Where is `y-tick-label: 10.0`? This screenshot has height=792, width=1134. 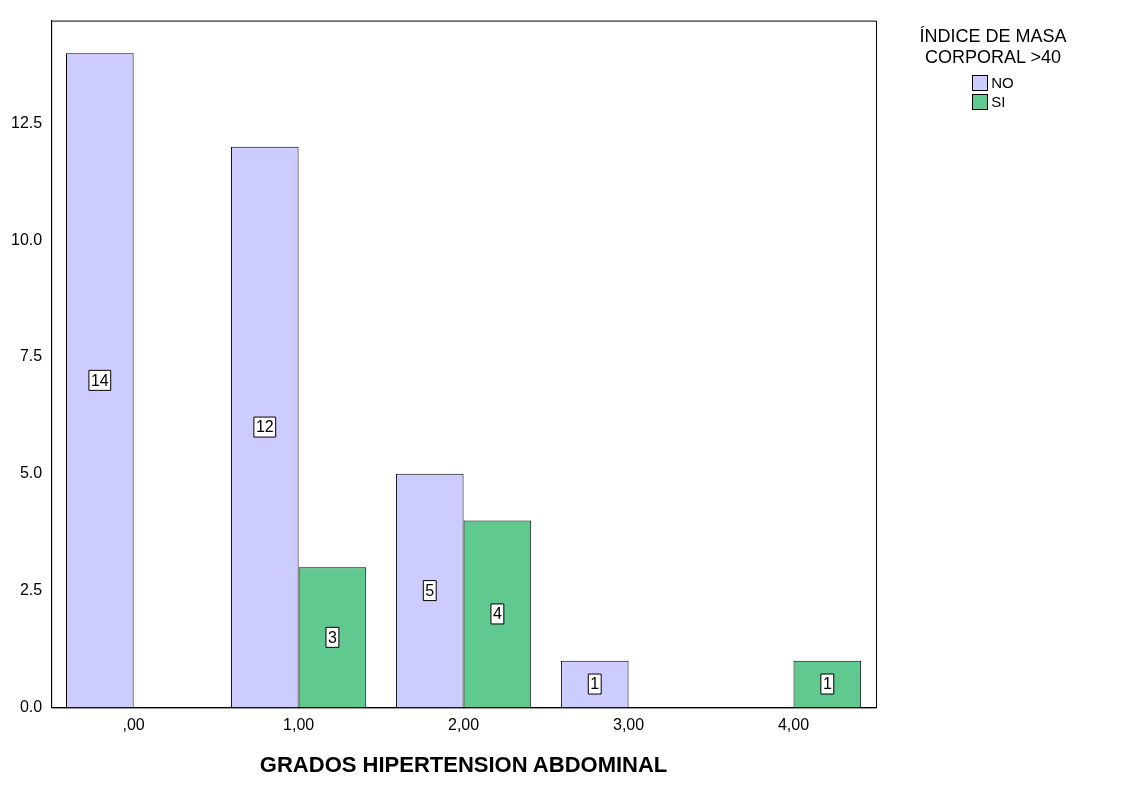
y-tick-label: 10.0 is located at coordinates (27, 239).